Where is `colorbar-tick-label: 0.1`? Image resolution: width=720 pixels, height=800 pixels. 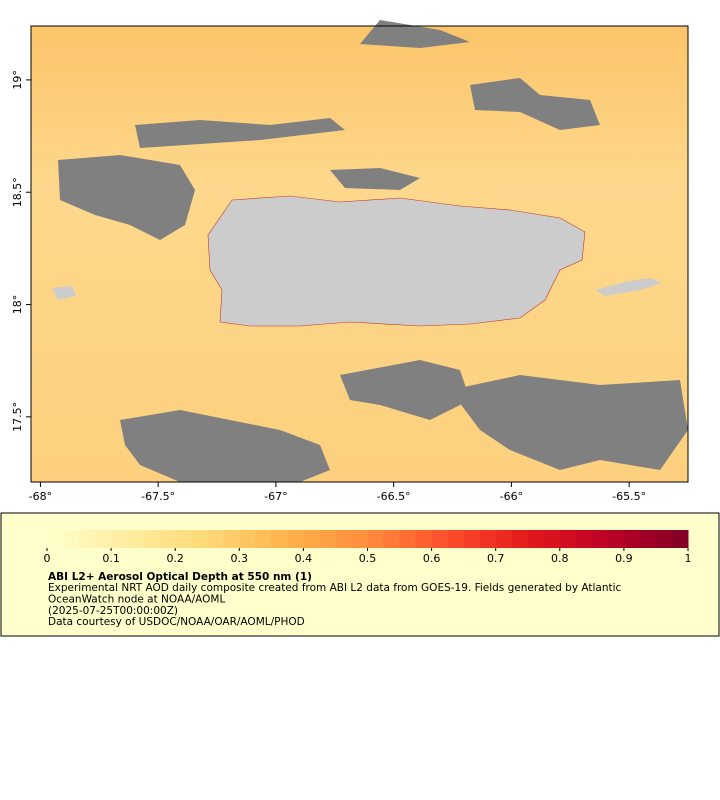
colorbar-tick-label: 0.1 is located at coordinates (111, 558).